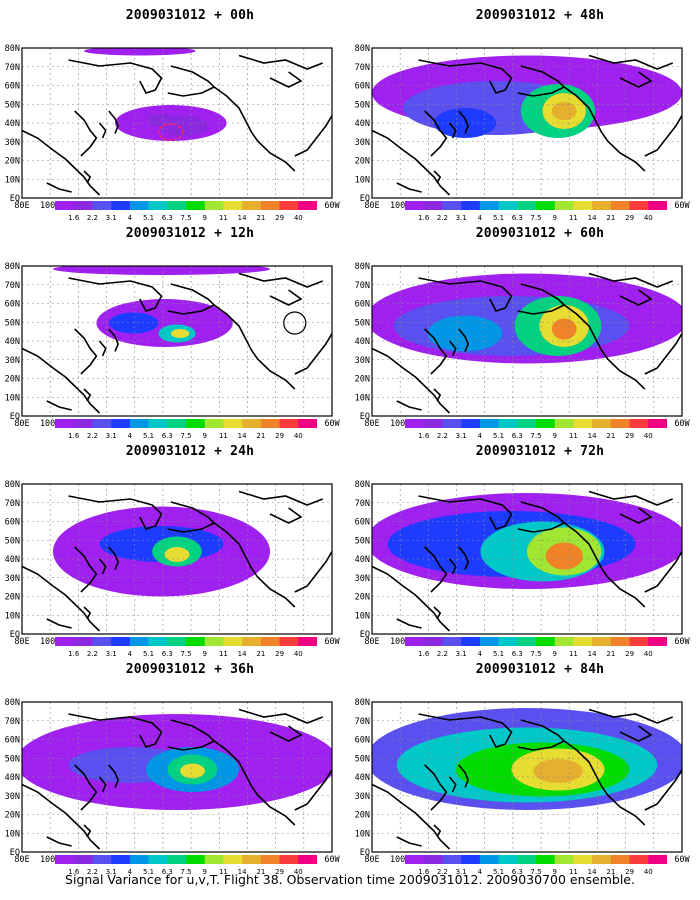  I want to click on lon-tick-label: 80E, so click(371, 860).